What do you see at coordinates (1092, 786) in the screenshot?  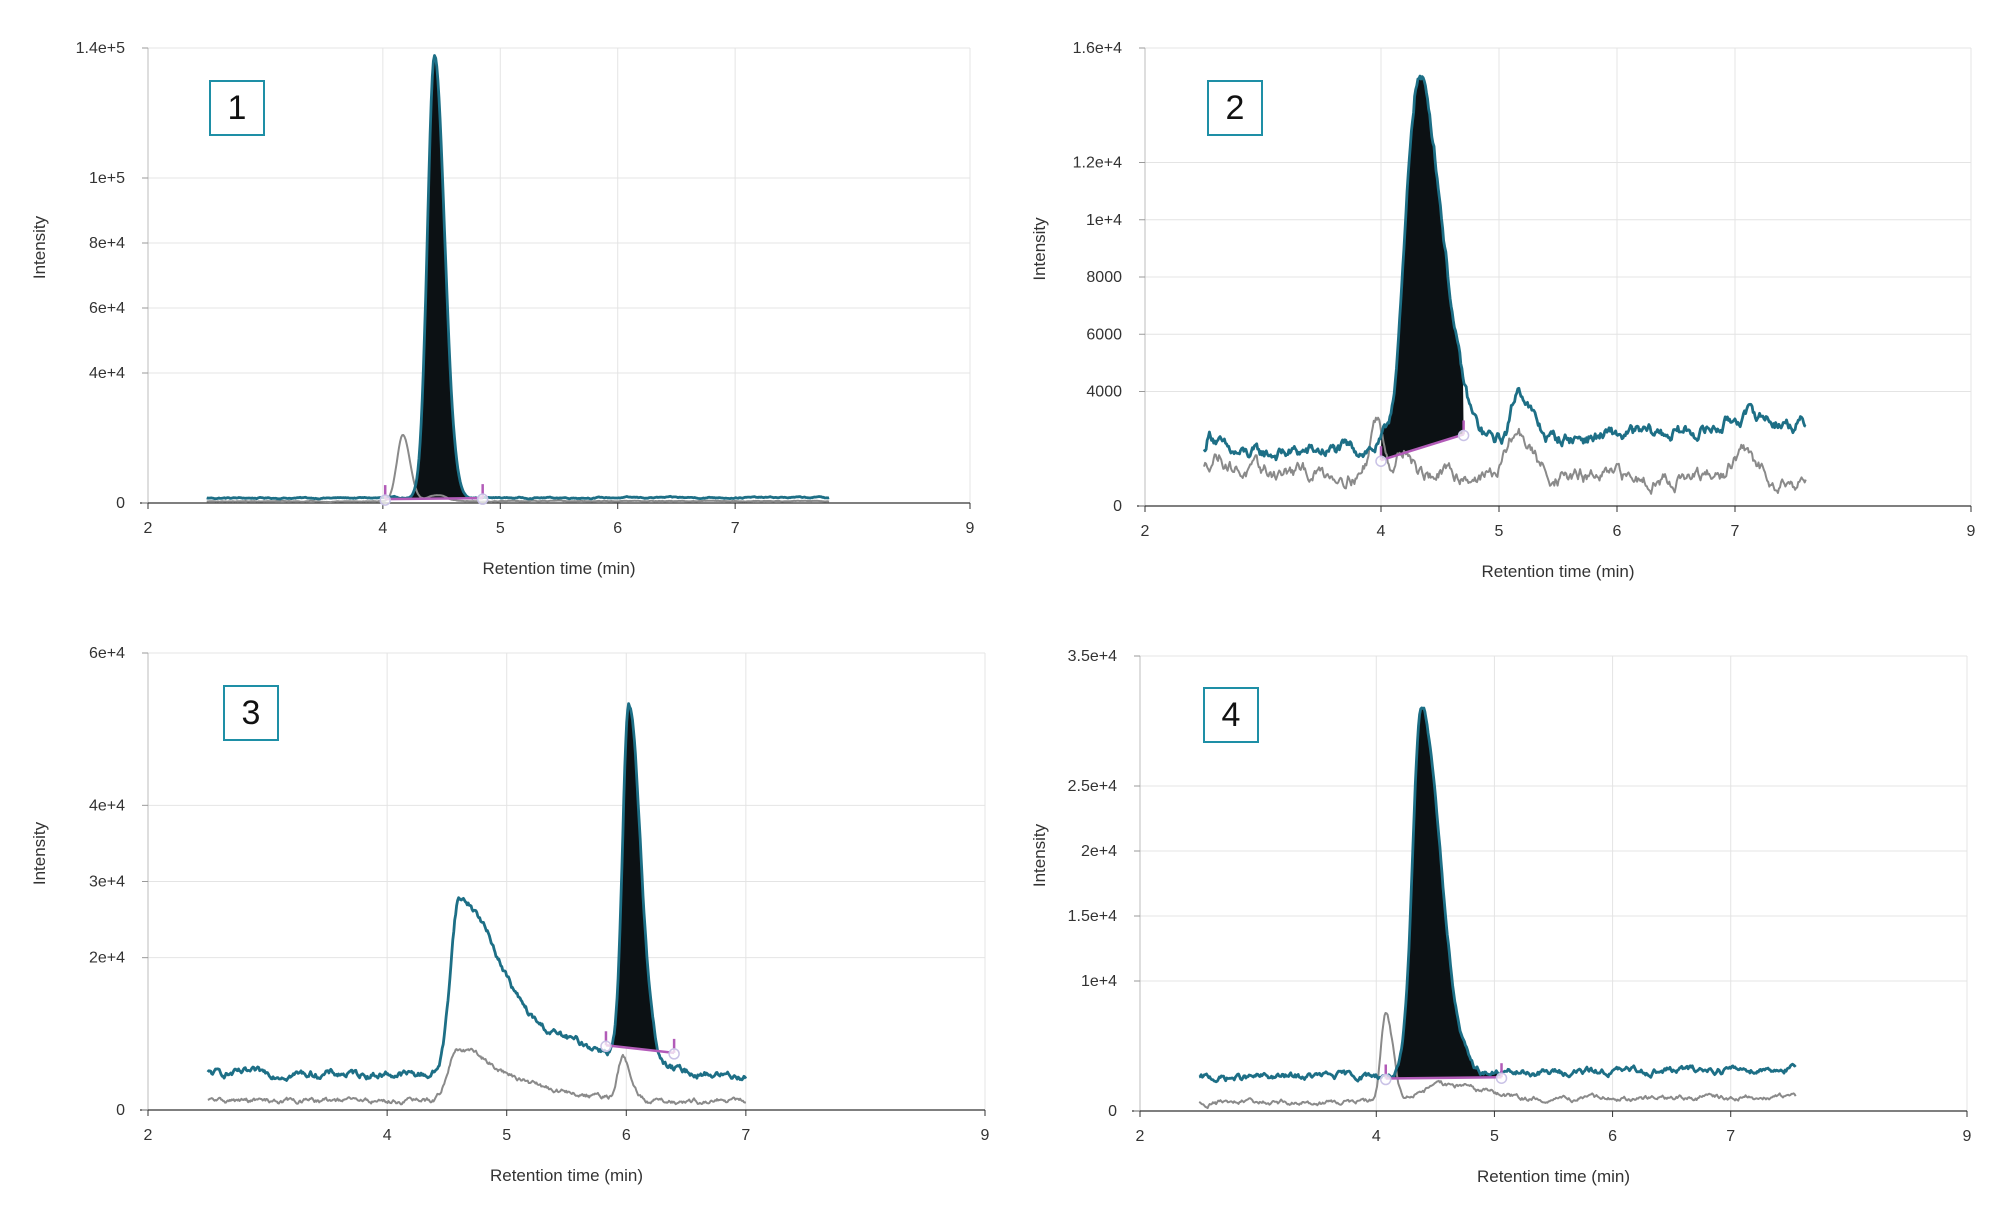 I see `y-tick-label-4-4: 2.5e+4` at bounding box center [1092, 786].